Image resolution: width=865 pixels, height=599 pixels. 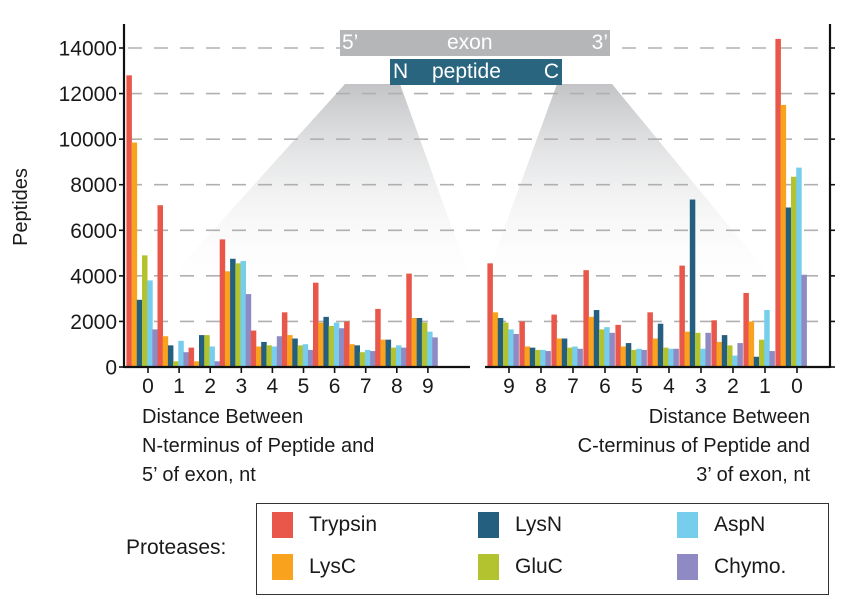 What do you see at coordinates (88, 49) in the screenshot?
I see `y-tick-label: 14000` at bounding box center [88, 49].